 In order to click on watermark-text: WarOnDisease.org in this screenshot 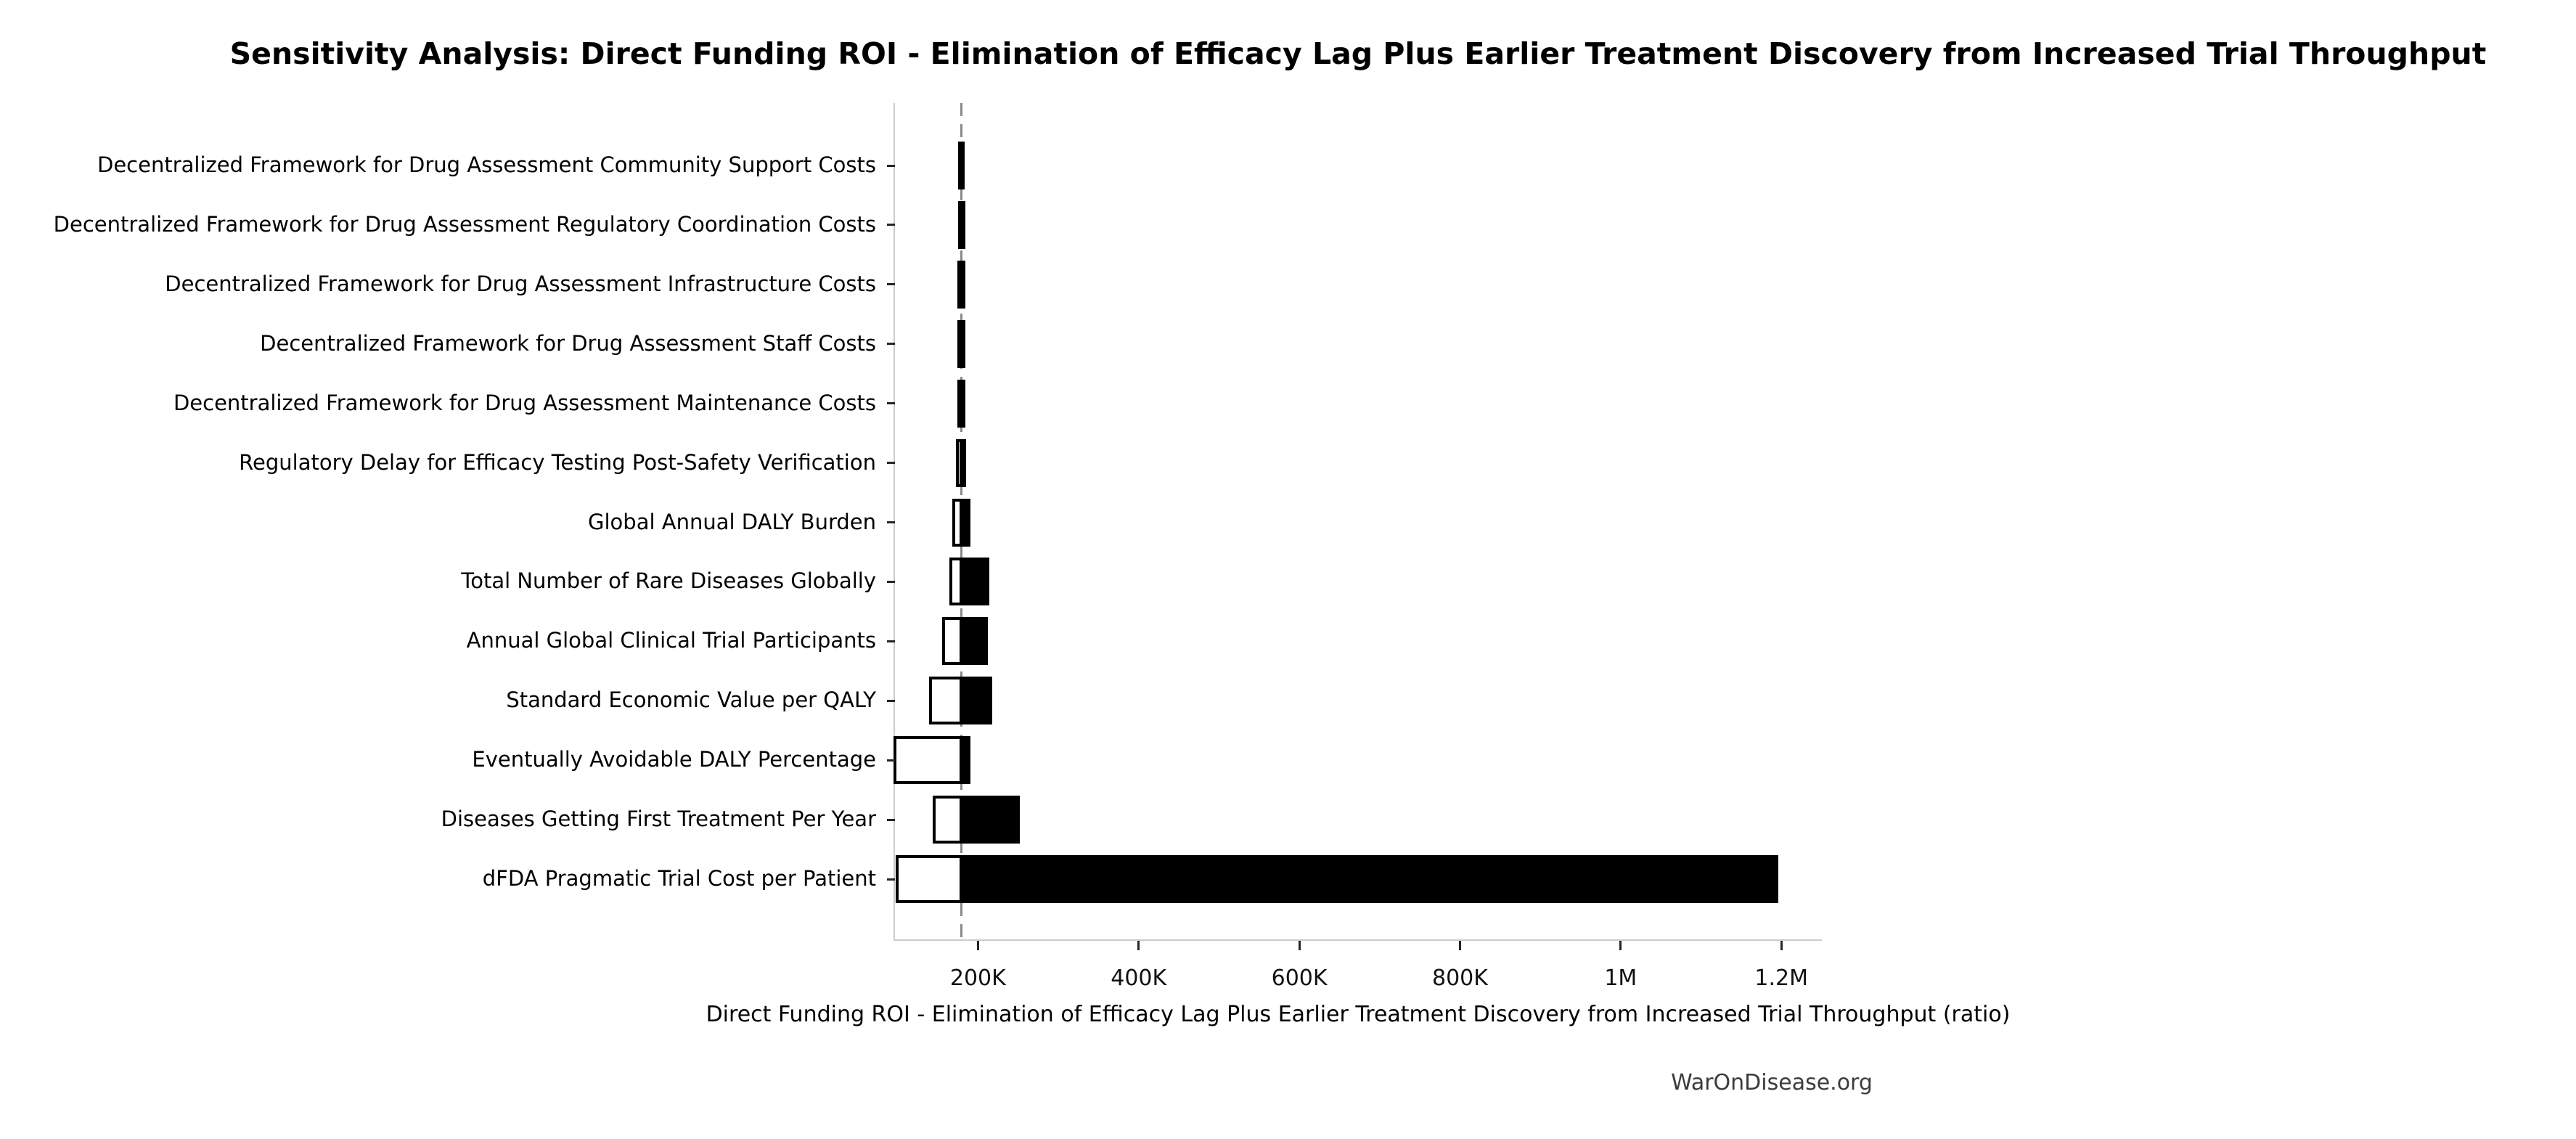, I will do `click(1772, 1082)`.